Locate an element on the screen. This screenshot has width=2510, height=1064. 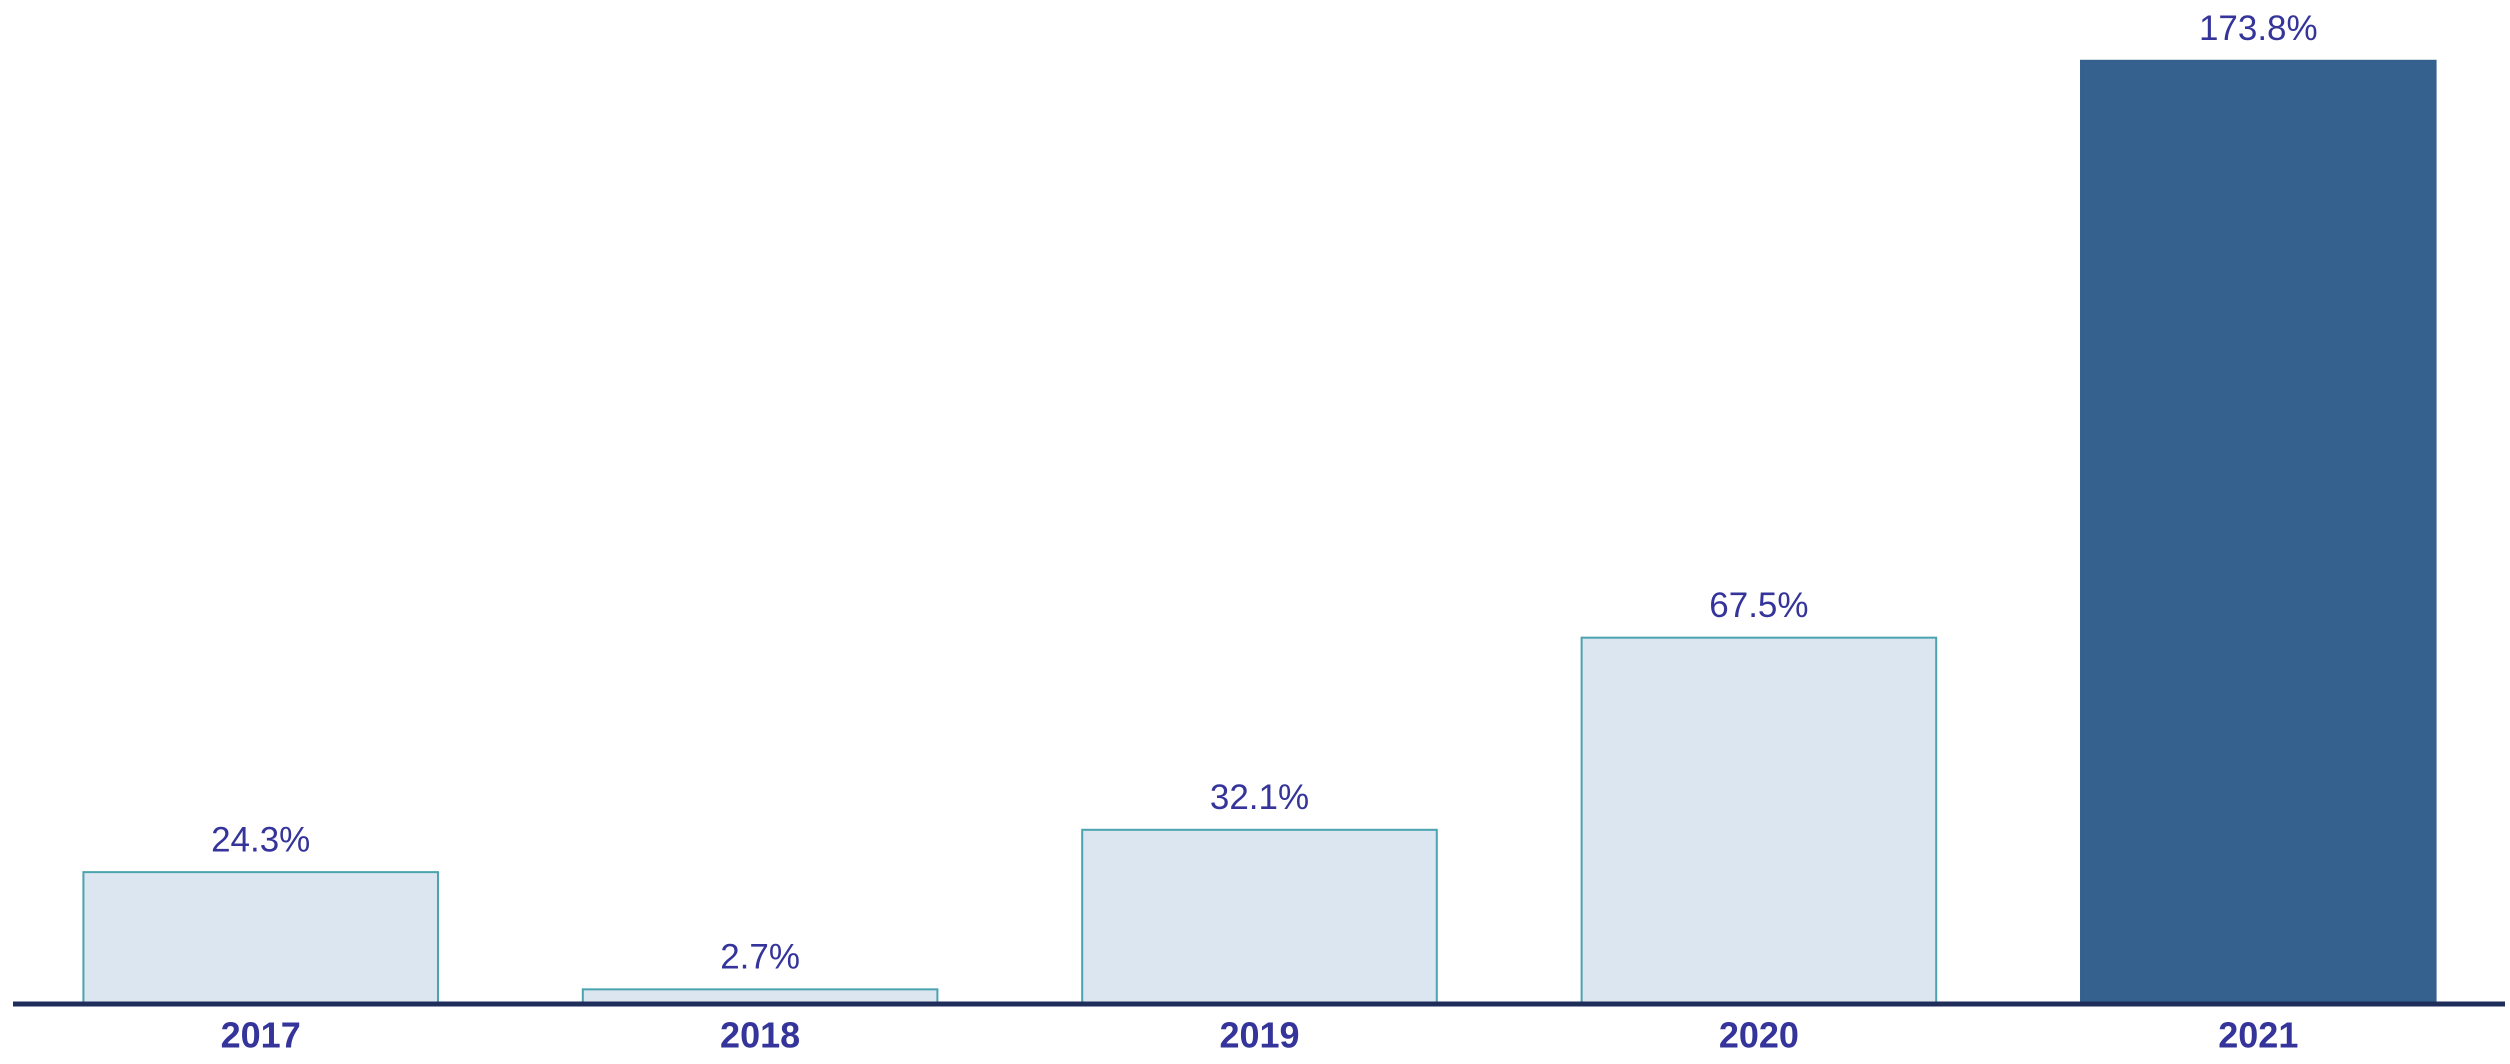
value-label: 2.7% is located at coordinates (760, 957).